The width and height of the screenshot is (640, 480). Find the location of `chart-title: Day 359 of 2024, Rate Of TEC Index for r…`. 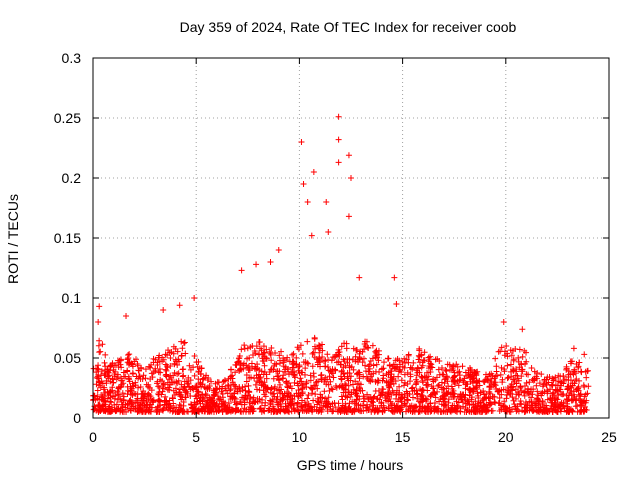

chart-title: Day 359 of 2024, Rate Of TEC Index for r… is located at coordinates (348, 27).